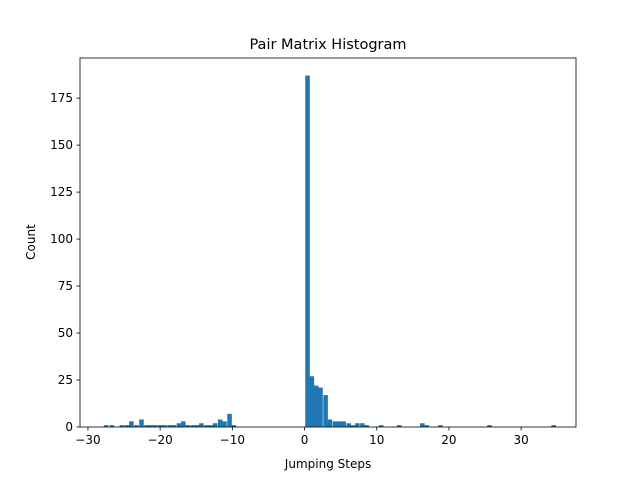  I want to click on y-tick-label: 100, so click(61, 239).